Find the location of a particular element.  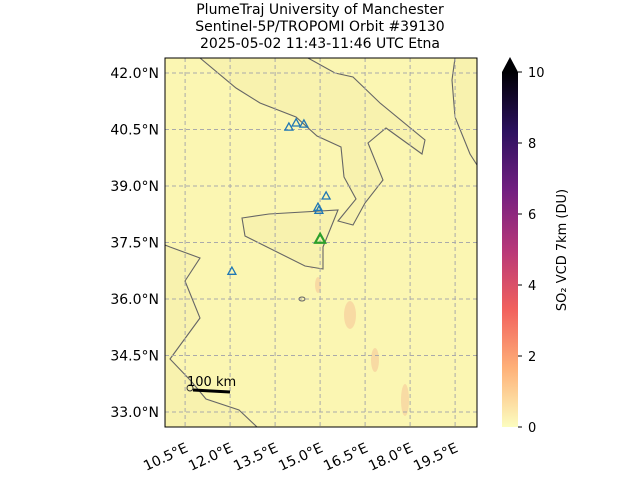

target-volcano is located at coordinates (320, 237).